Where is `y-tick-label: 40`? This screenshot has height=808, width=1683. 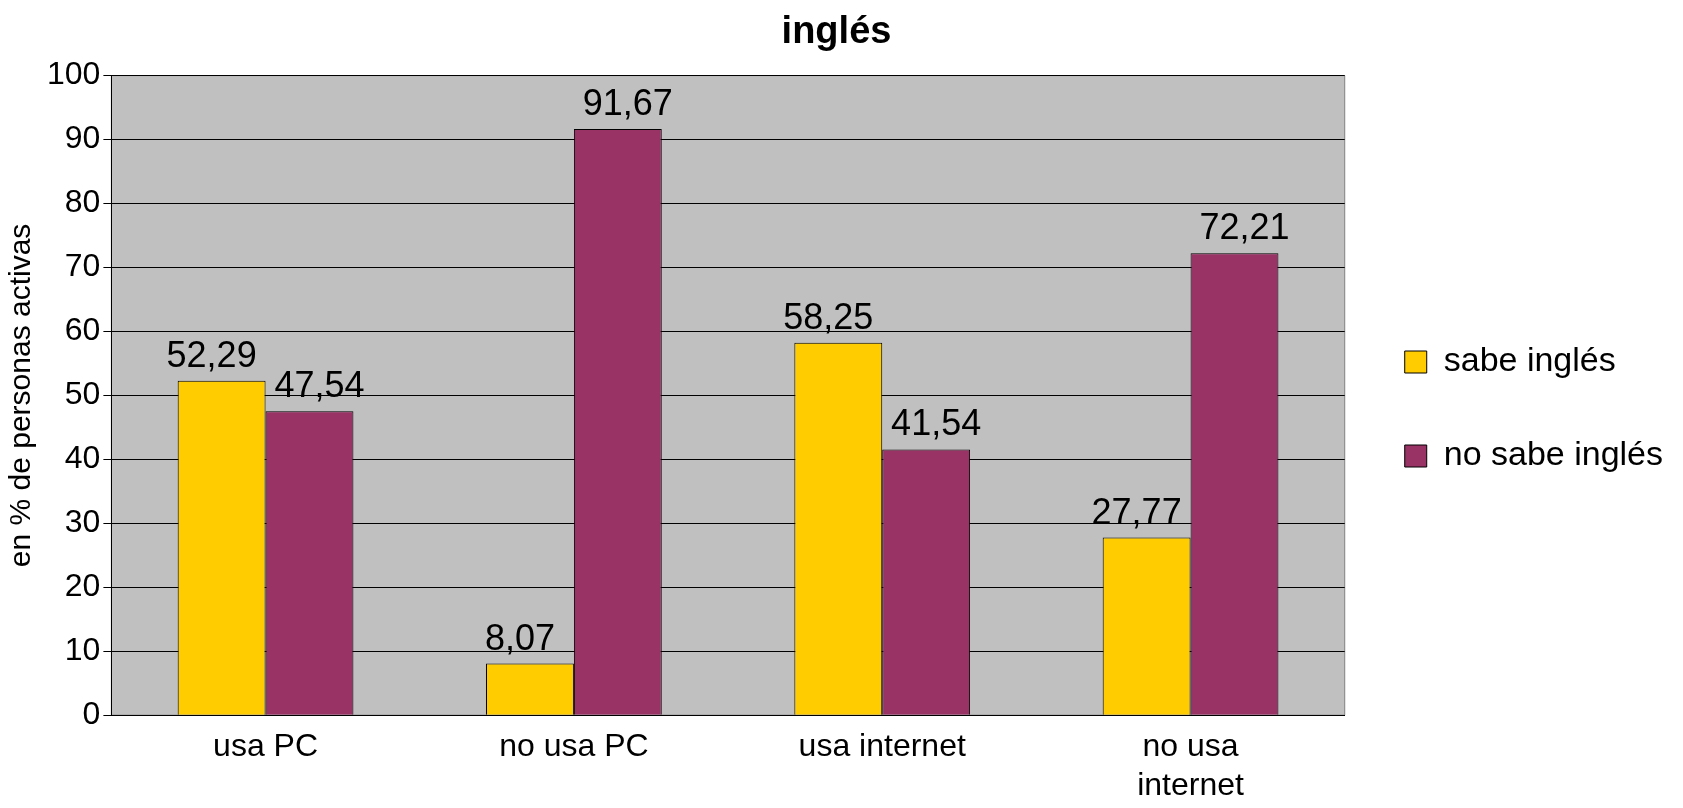
y-tick-label: 40 is located at coordinates (82, 457).